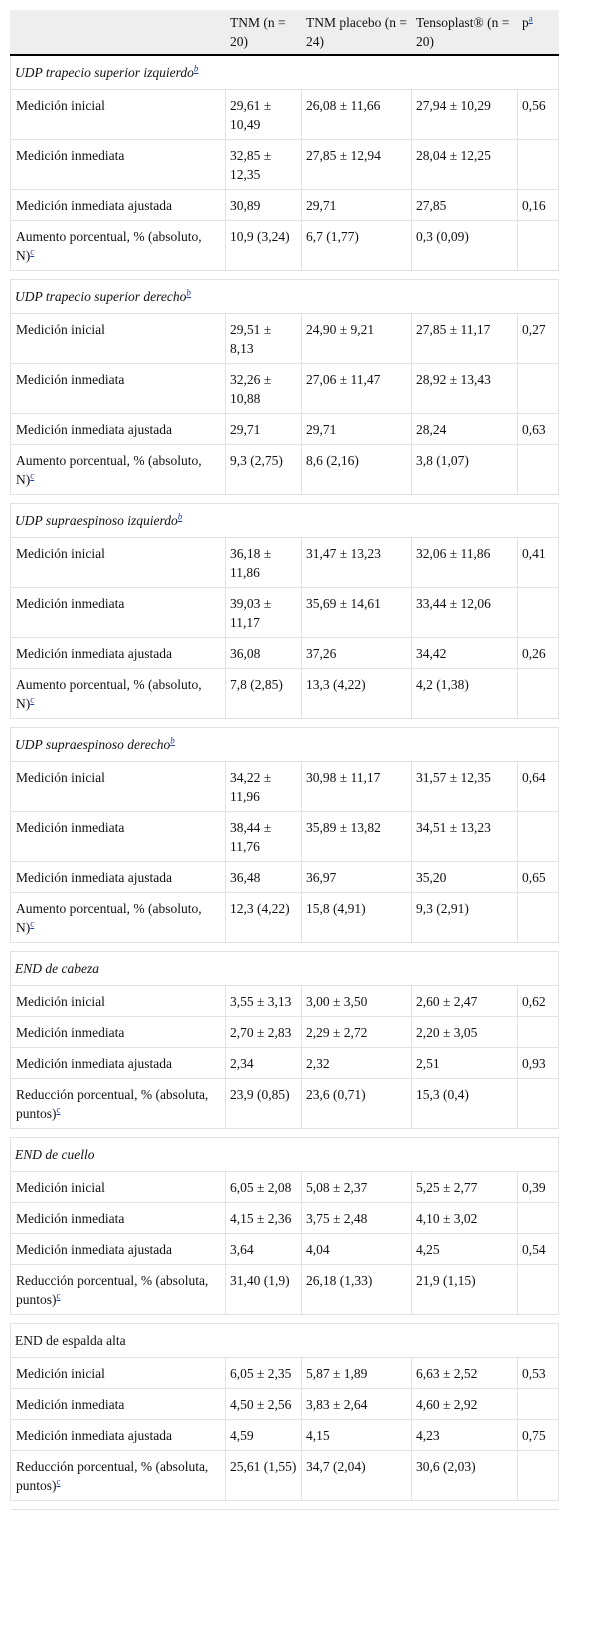 The image size is (590, 1627). Describe the element at coordinates (538, 205) in the screenshot. I see `data-cell: 0,16` at that location.